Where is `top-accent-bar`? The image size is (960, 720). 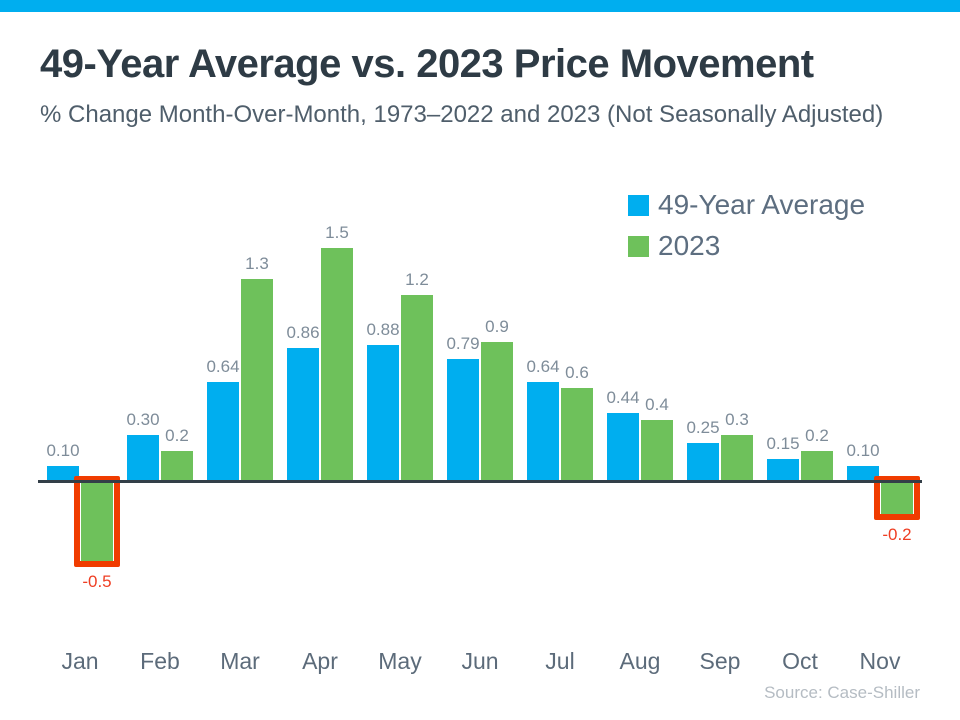 top-accent-bar is located at coordinates (480, 6).